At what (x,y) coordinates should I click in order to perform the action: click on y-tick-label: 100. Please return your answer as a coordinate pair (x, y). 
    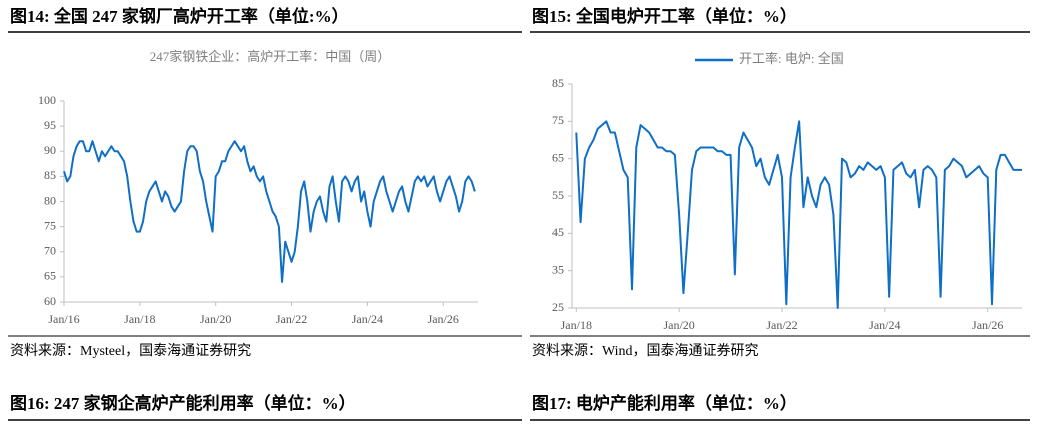
    Looking at the image, I should click on (47, 100).